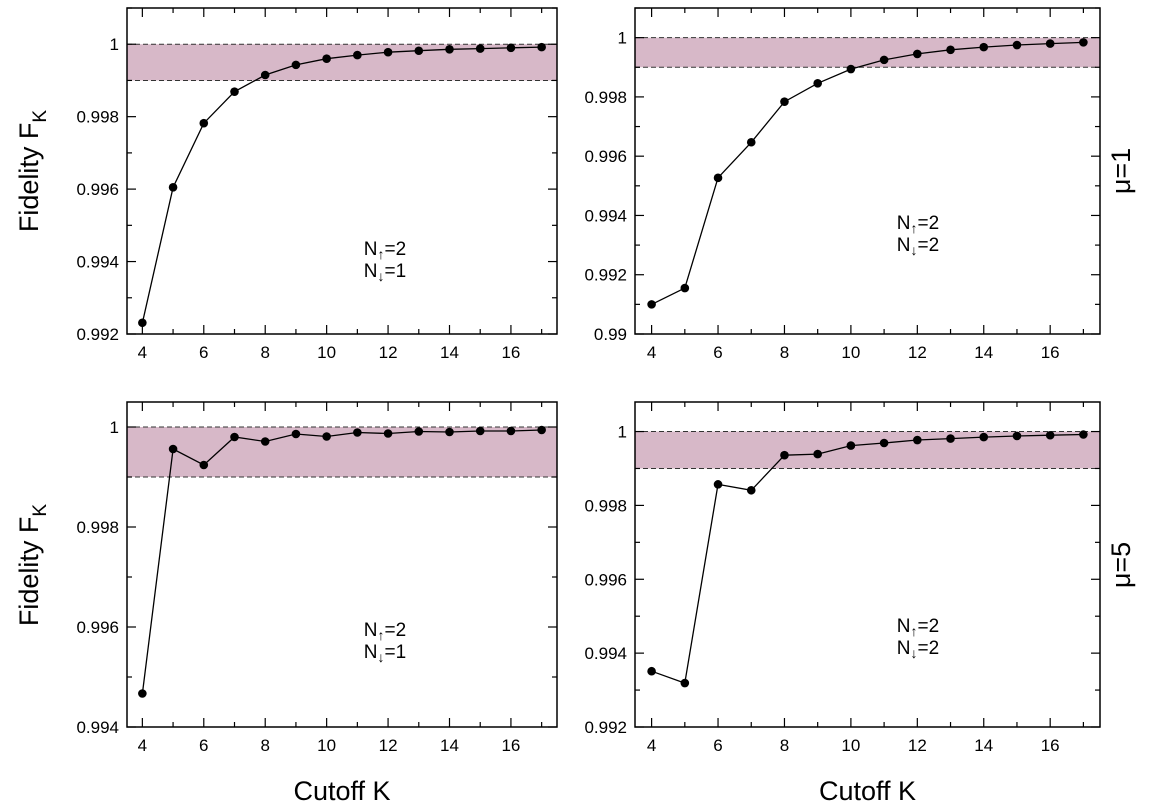 The height and width of the screenshot is (805, 1151). I want to click on x-tick-label: 12, so click(917, 352).